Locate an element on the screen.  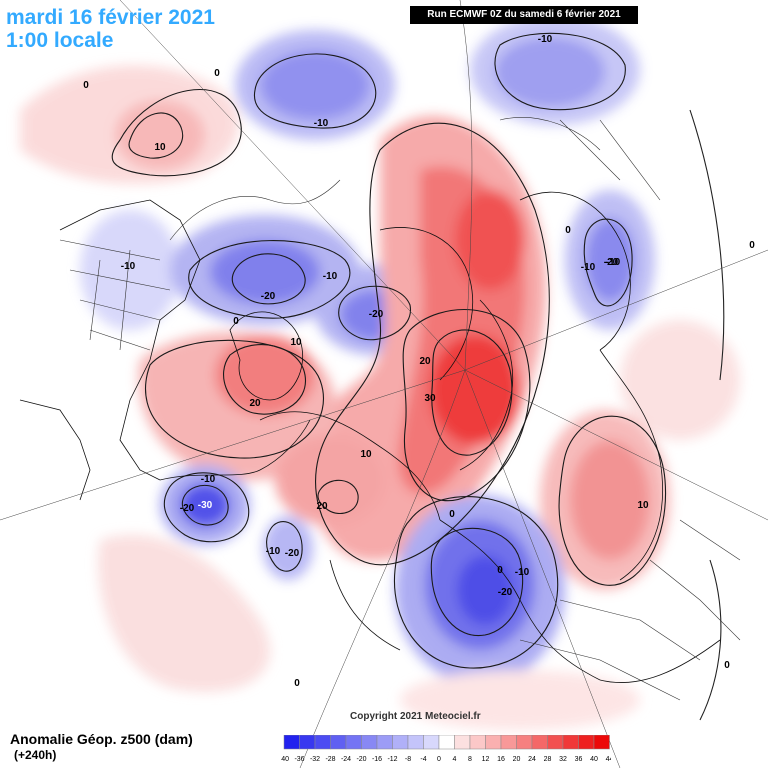
colorbar-tick-label: 24 is located at coordinates (532, 759).